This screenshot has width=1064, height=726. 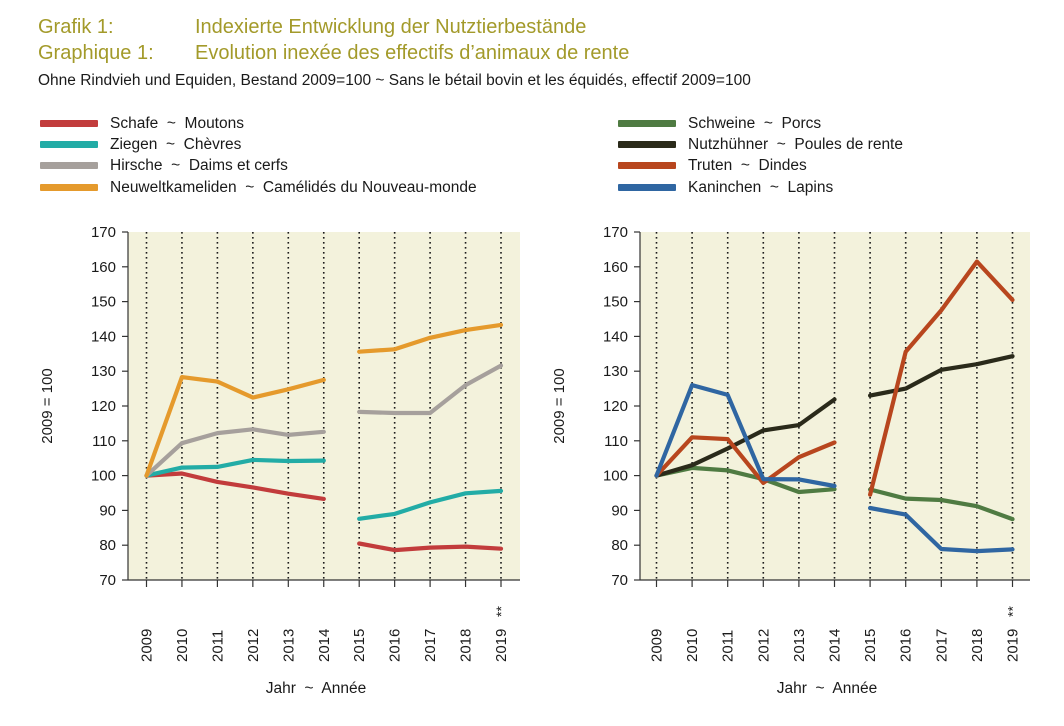 I want to click on title-label-de: Grafik 1:, so click(x=76, y=27).